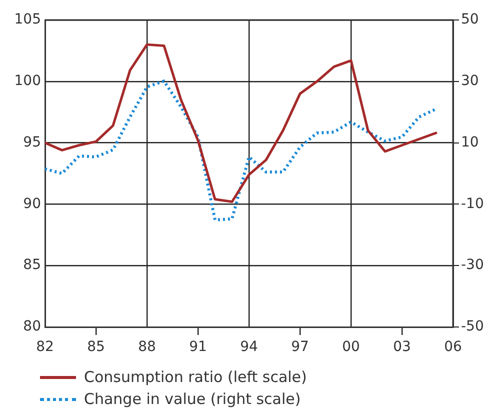 This screenshot has height=414, width=489. I want to click on x-tick-label: 91, so click(198, 347).